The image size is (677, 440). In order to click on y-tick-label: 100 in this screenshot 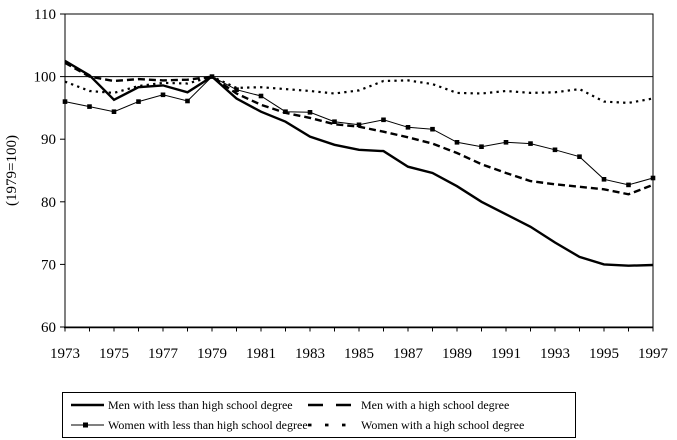, I will do `click(45, 78)`.